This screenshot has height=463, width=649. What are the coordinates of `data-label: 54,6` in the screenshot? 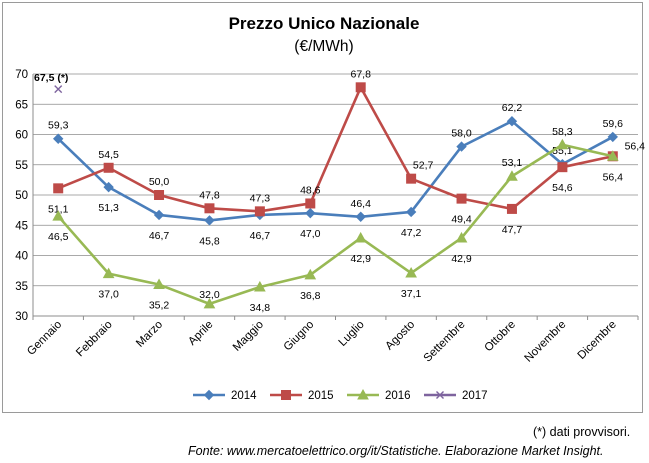 It's located at (562, 188).